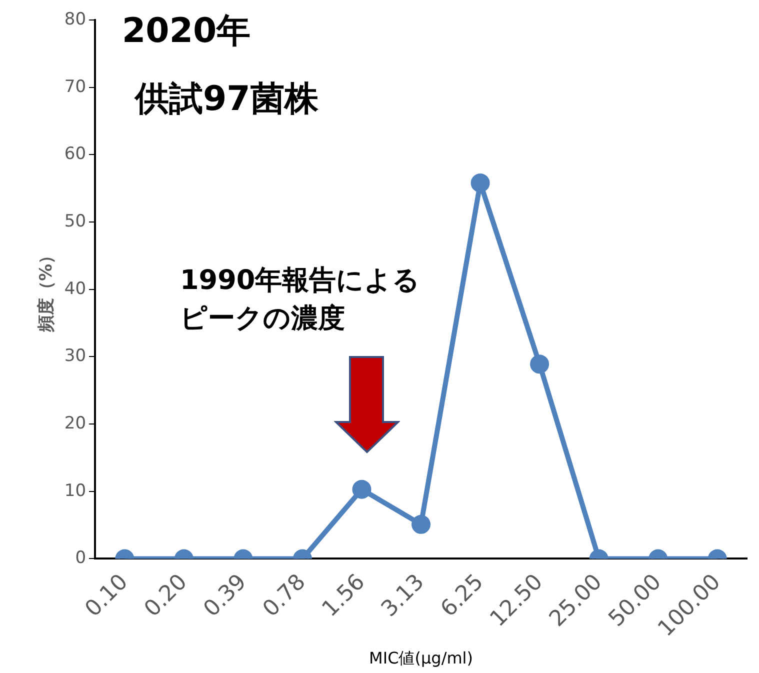 The width and height of the screenshot is (759, 673). Describe the element at coordinates (75, 423) in the screenshot. I see `y-tick-label: 20` at that location.